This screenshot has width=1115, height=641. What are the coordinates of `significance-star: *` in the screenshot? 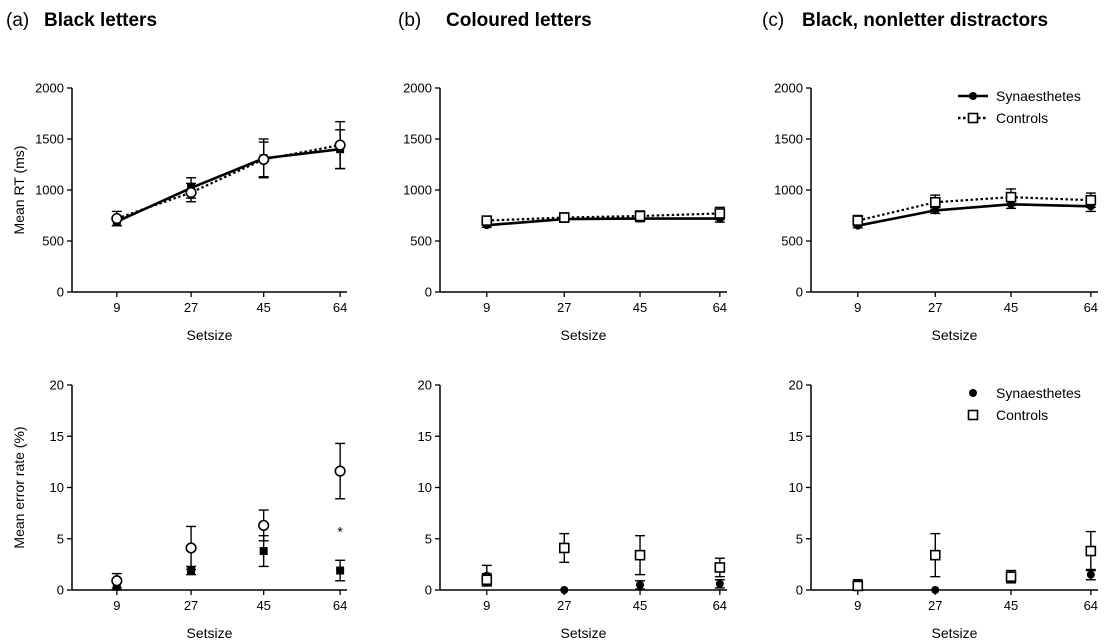 It's located at (340, 532).